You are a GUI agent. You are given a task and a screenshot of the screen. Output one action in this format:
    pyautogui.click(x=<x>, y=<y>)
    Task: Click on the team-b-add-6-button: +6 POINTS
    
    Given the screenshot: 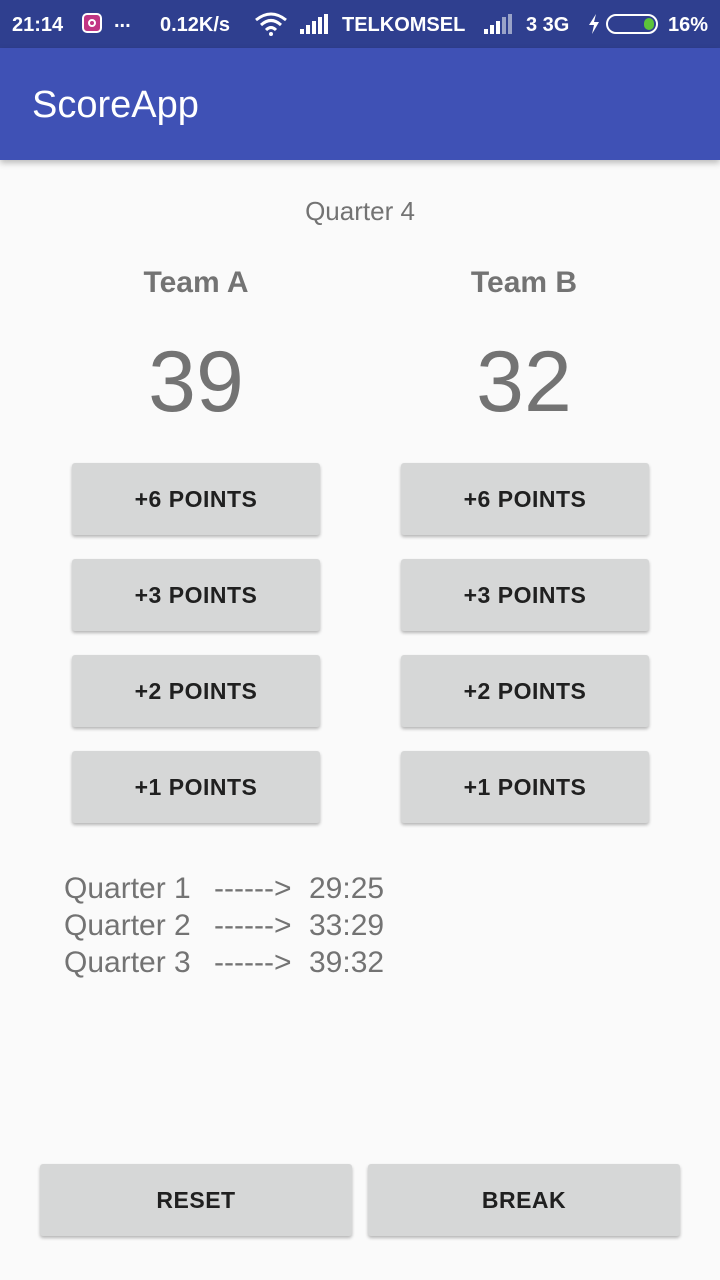 What is the action you would take?
    pyautogui.click(x=525, y=499)
    